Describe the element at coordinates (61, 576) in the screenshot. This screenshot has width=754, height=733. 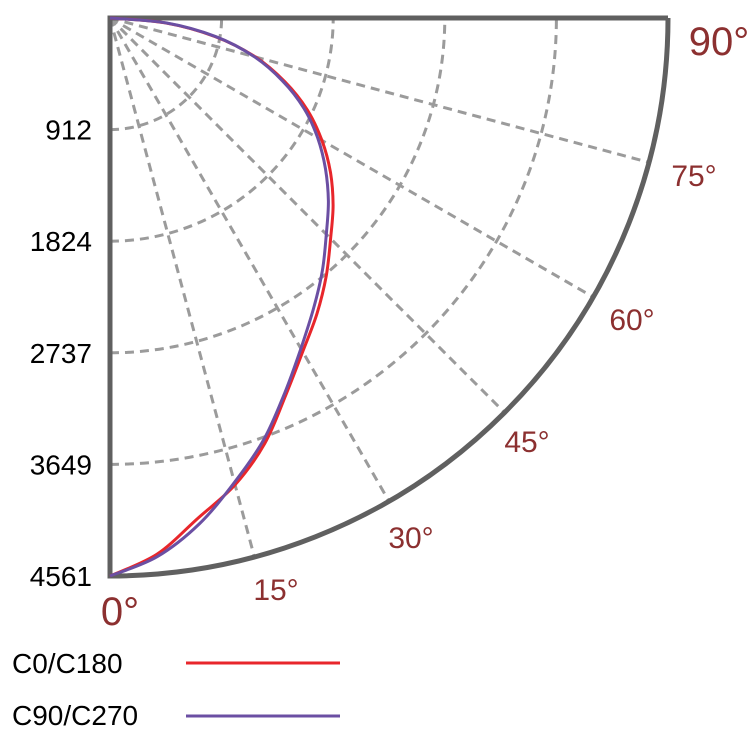
I see `radial-tick-label: 4561` at that location.